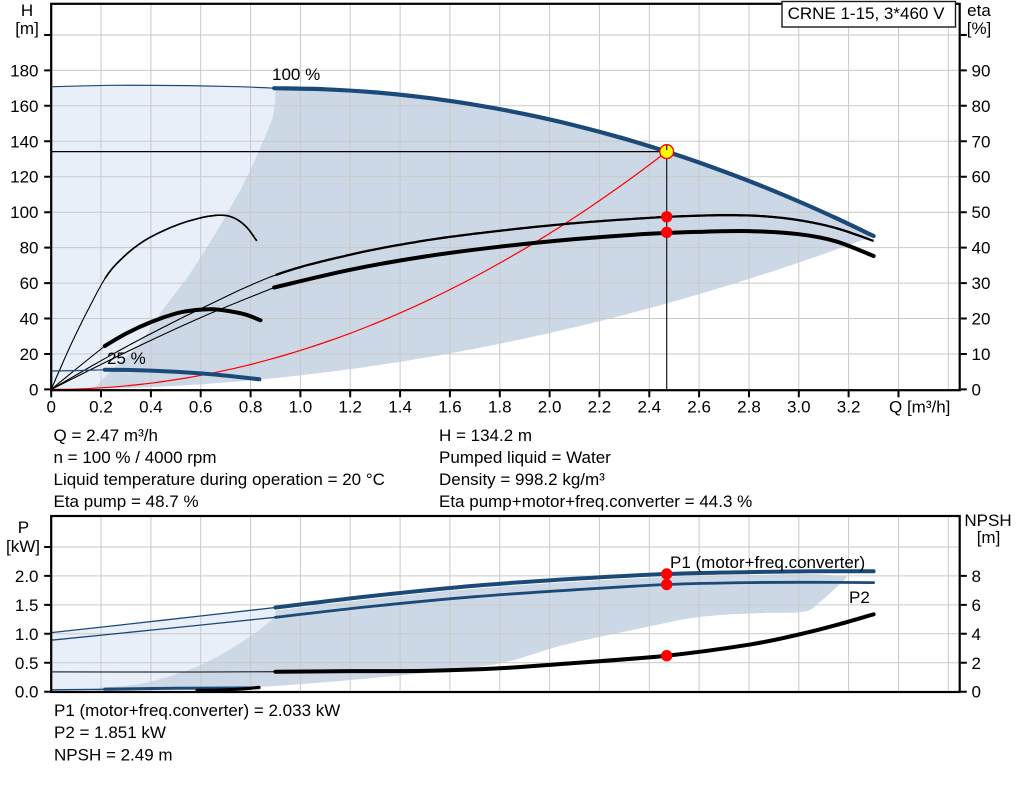 Image resolution: width=1024 pixels, height=786 pixels. What do you see at coordinates (101, 407) in the screenshot?
I see `svg-text: 0.2` at bounding box center [101, 407].